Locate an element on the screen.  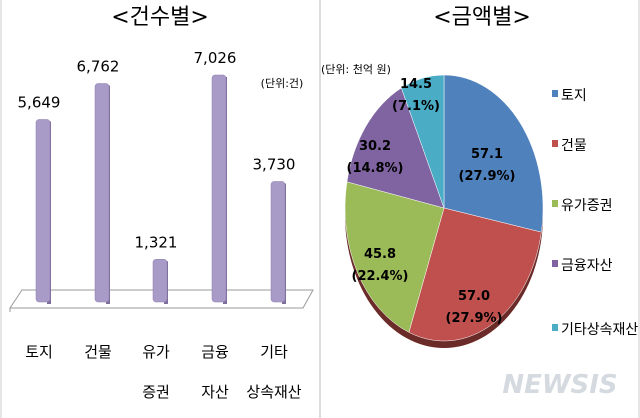
slice-value-label: 57.1 is located at coordinates (487, 154).